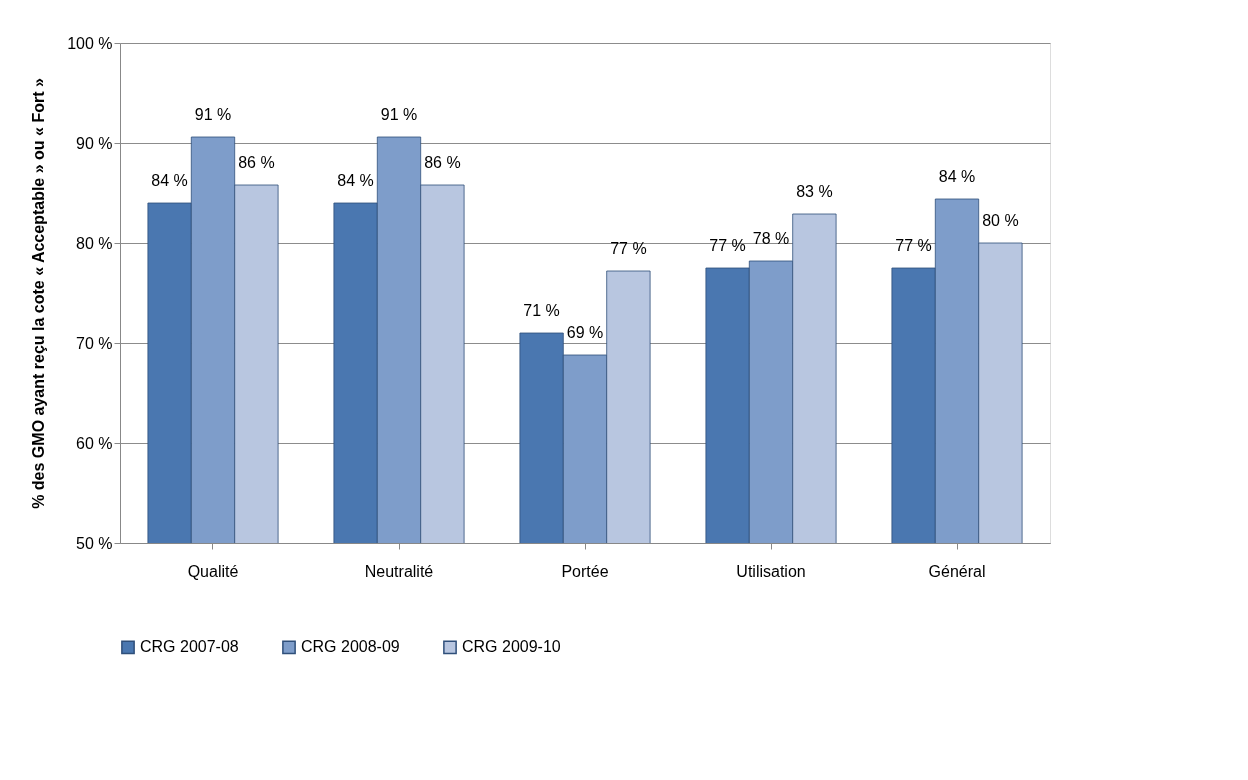 This screenshot has height=780, width=1248. What do you see at coordinates (350, 647) in the screenshot?
I see `legend-label: CRG 2008-09` at bounding box center [350, 647].